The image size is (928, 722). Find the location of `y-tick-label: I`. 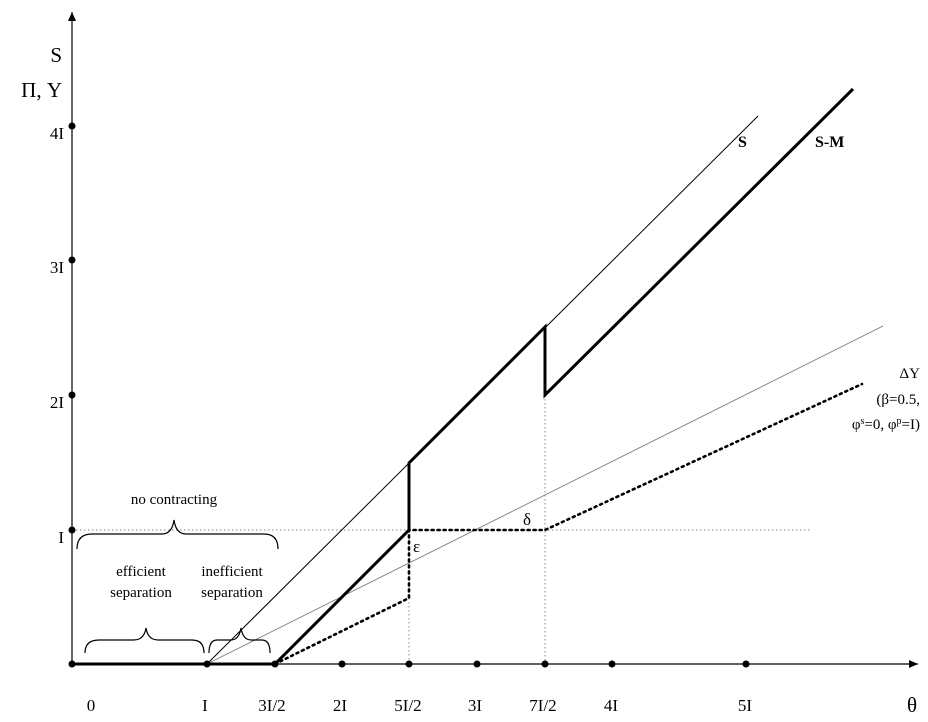

y-tick-label: I is located at coordinates (61, 537).